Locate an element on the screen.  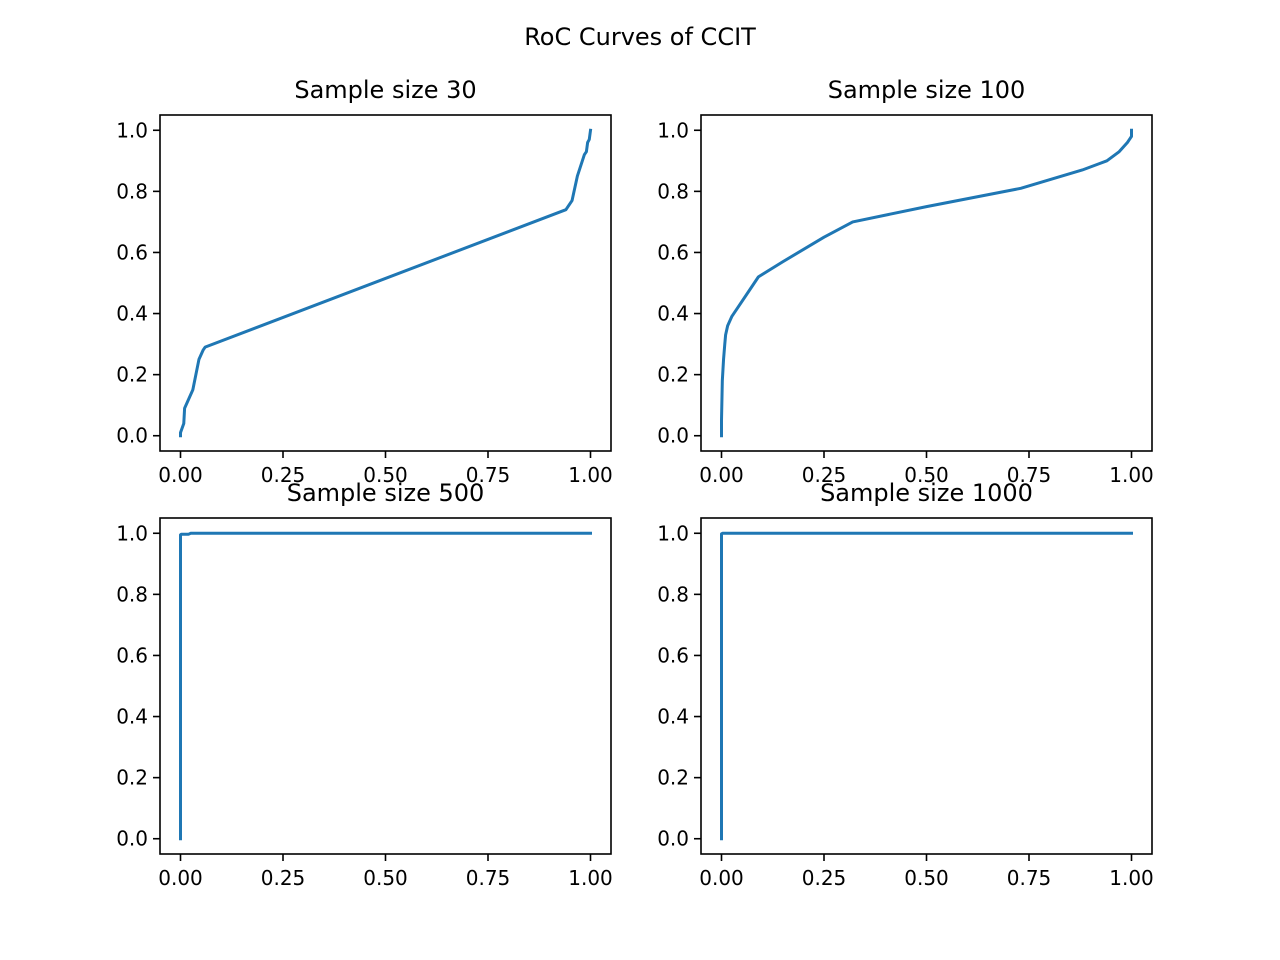
subplot-title: Sample size 100 is located at coordinates (927, 90).